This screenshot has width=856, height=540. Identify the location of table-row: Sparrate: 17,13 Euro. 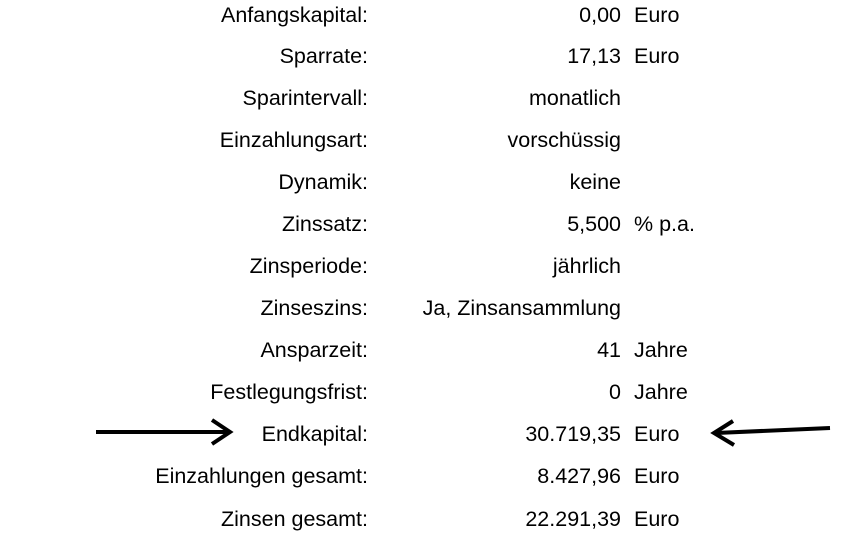
(428, 56).